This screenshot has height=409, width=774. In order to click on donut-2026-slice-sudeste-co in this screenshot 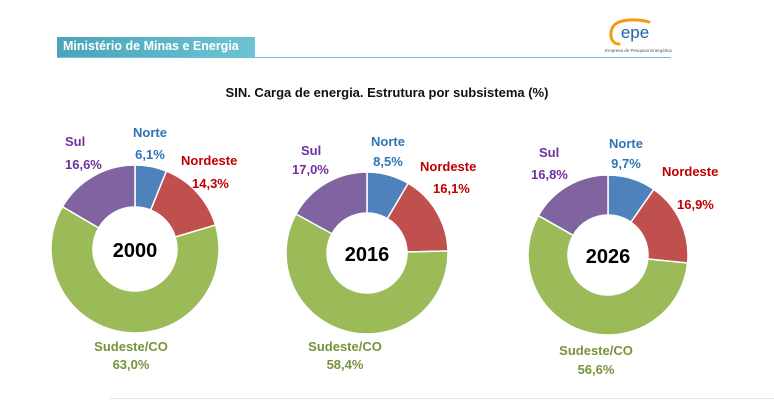, I will do `click(608, 275)`.